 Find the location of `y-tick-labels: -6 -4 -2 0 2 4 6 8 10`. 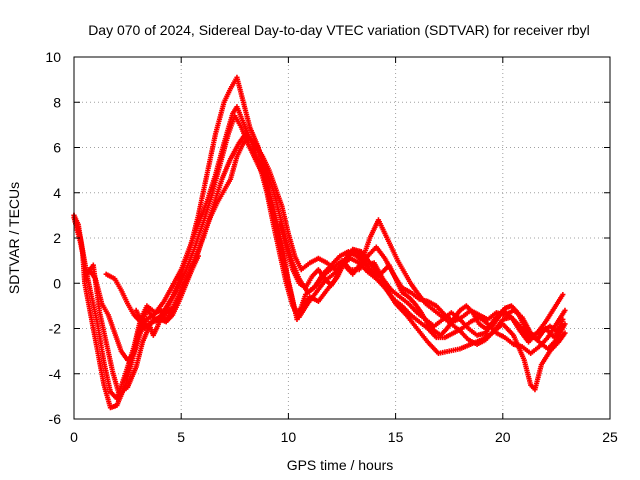

y-tick-labels: -6 -4 -2 0 2 4 6 8 10 is located at coordinates (53, 238).